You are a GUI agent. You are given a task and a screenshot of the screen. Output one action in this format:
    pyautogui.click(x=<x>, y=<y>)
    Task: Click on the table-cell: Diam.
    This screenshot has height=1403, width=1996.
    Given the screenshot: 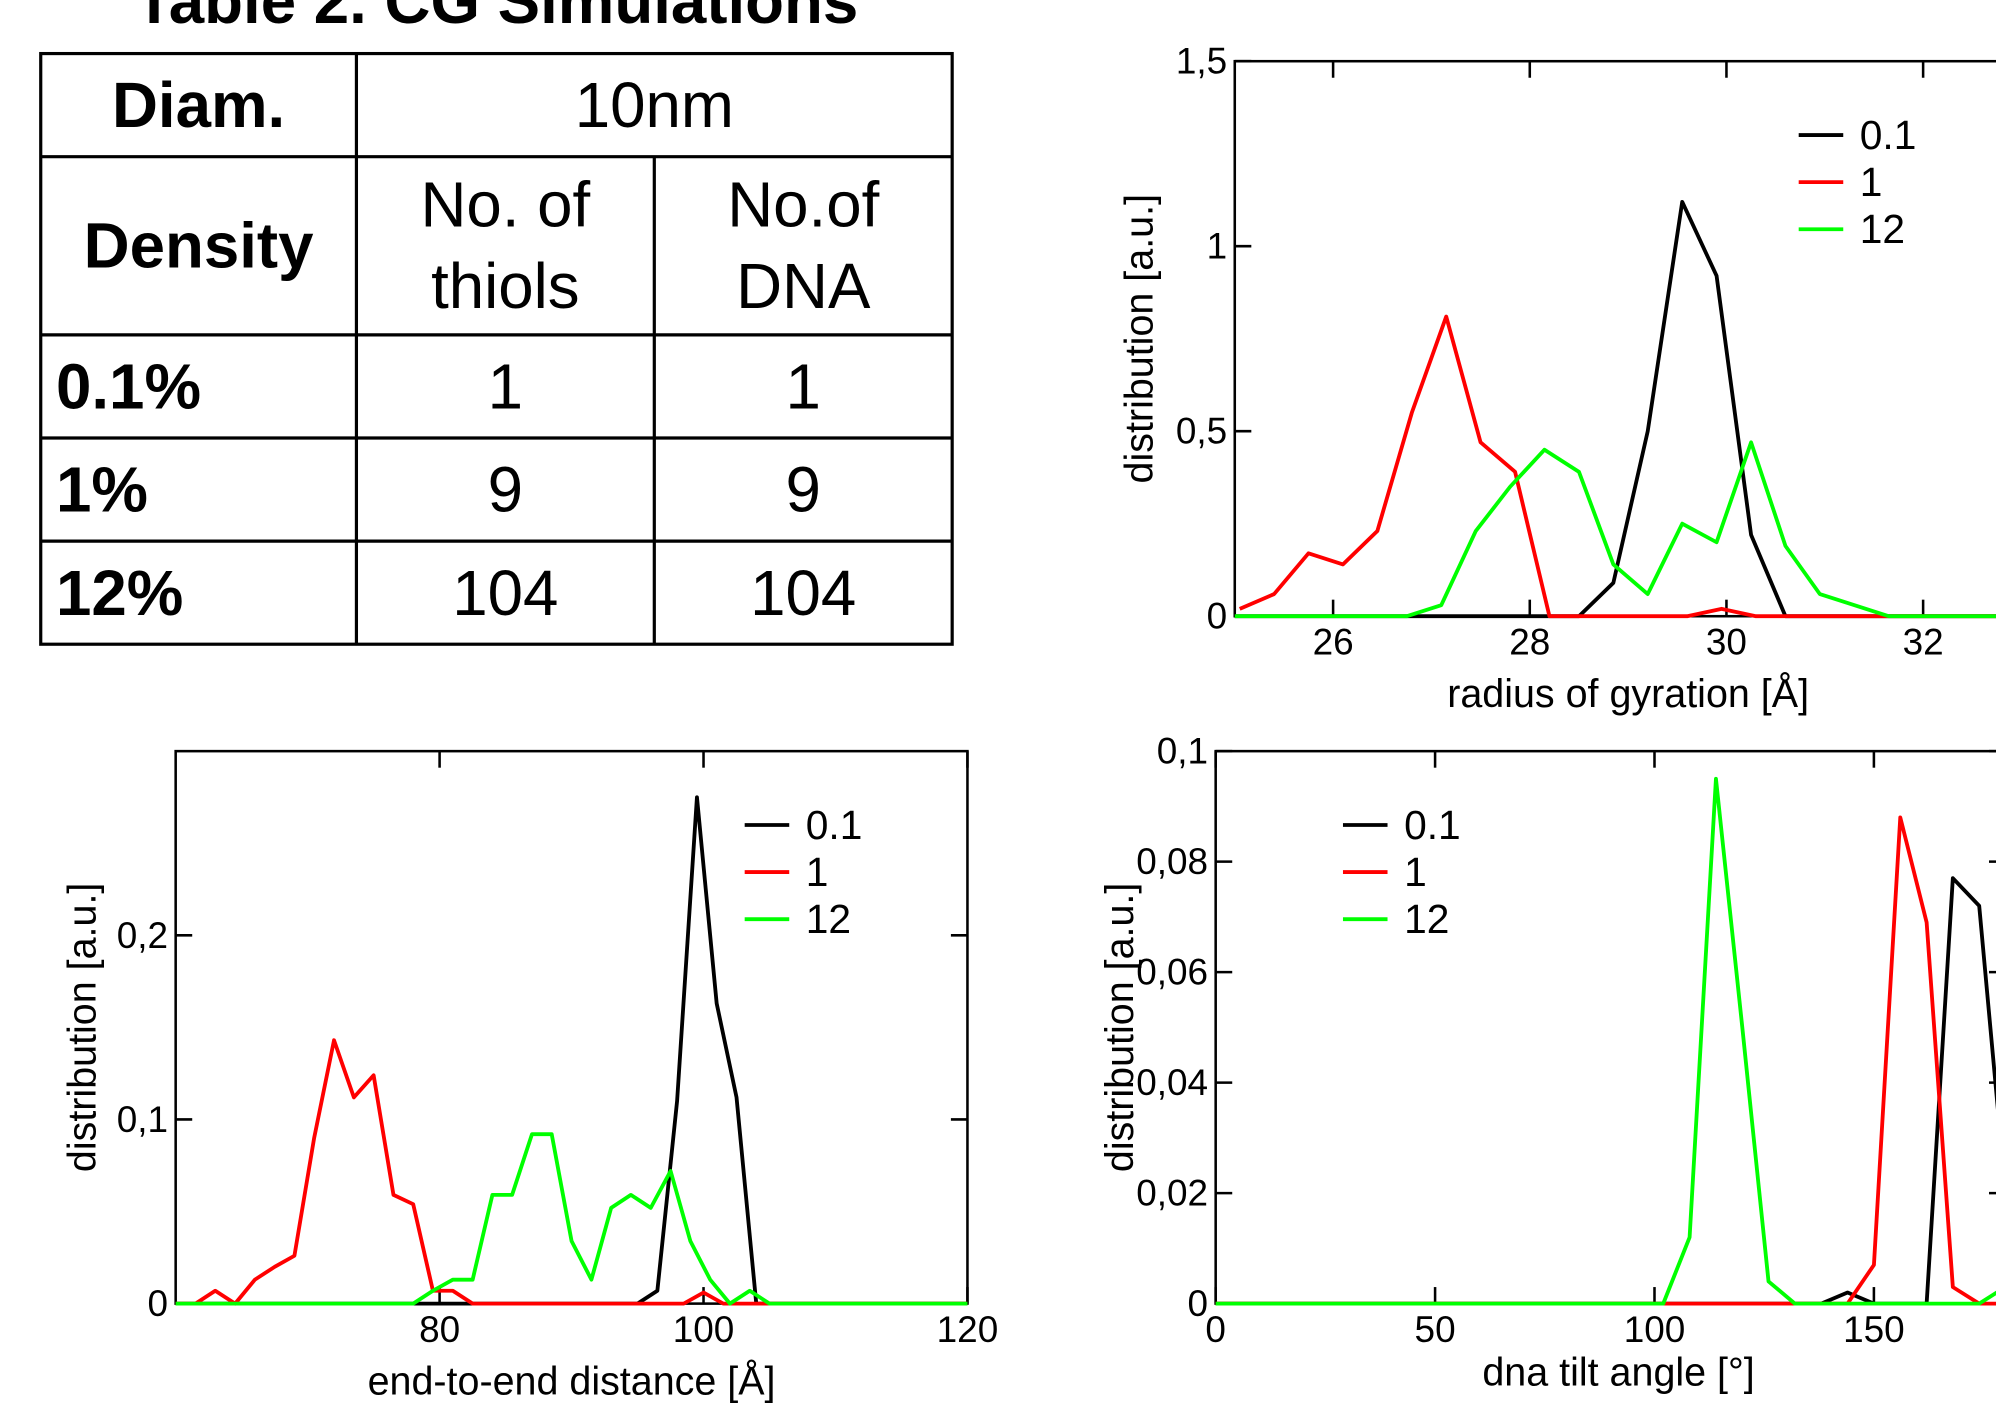 What is the action you would take?
    pyautogui.click(x=198, y=105)
    